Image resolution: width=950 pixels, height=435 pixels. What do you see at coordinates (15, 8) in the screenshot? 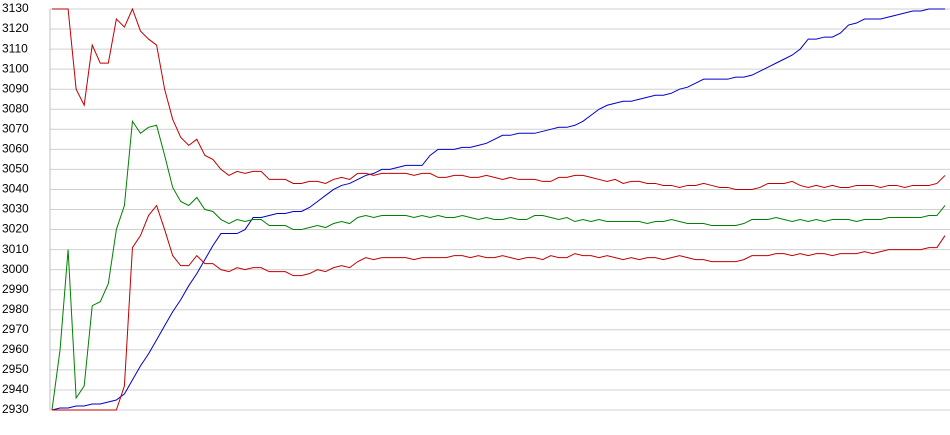
I see `y-tick-label: 3130` at bounding box center [15, 8].